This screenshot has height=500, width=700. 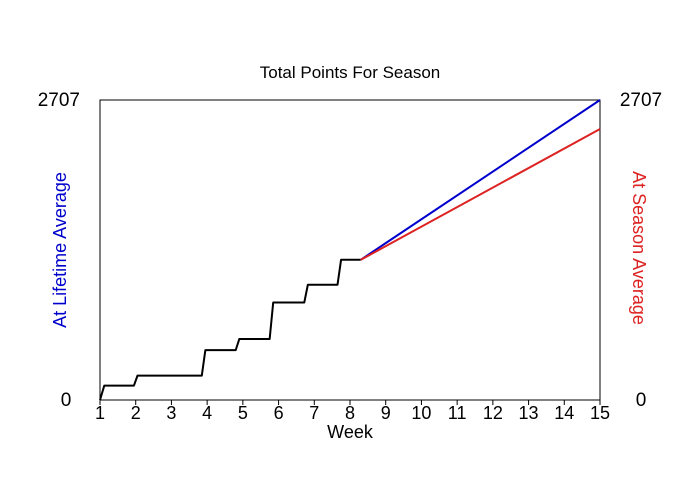 I want to click on x-tick-label: 8, so click(x=350, y=413).